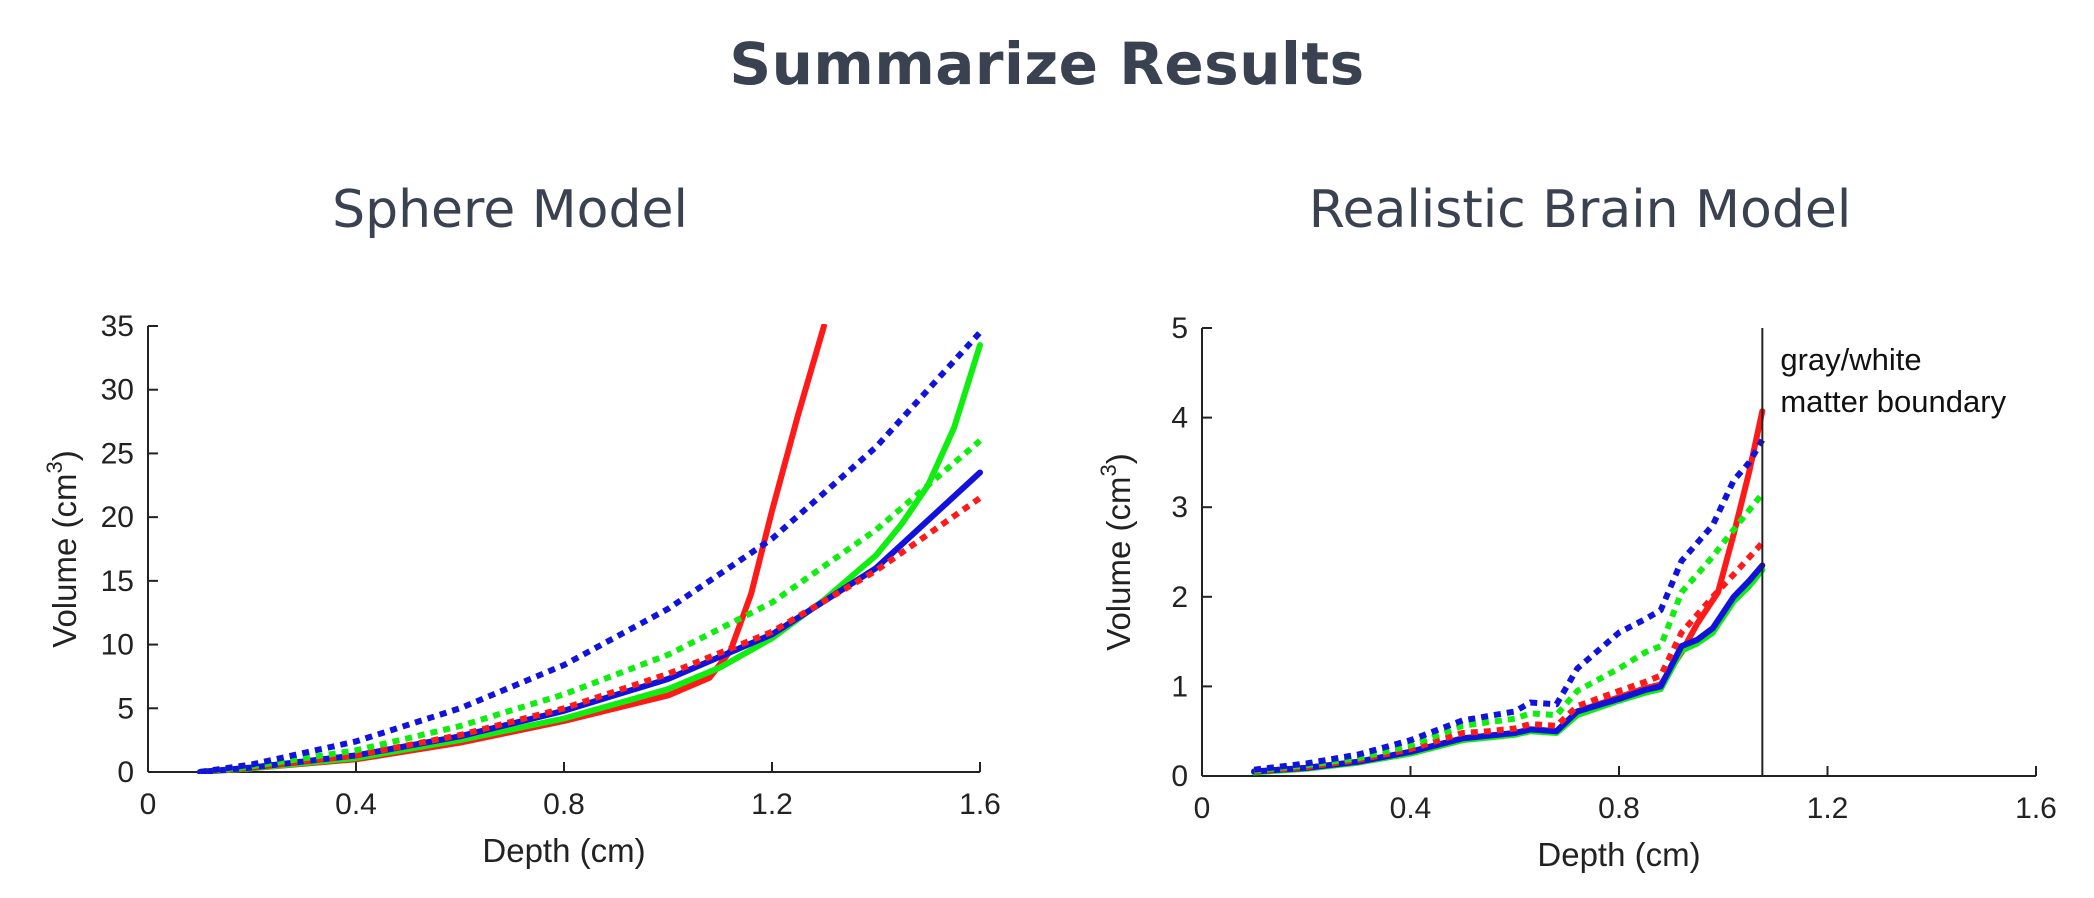  I want to click on boundary-annotation: gray/white, so click(1850, 359).